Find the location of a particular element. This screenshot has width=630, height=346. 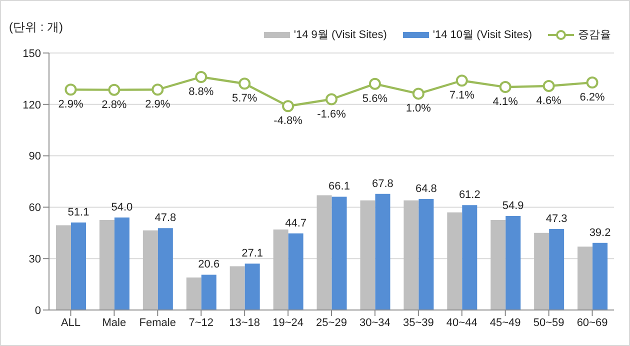

x-tick-label: Female is located at coordinates (157, 322).